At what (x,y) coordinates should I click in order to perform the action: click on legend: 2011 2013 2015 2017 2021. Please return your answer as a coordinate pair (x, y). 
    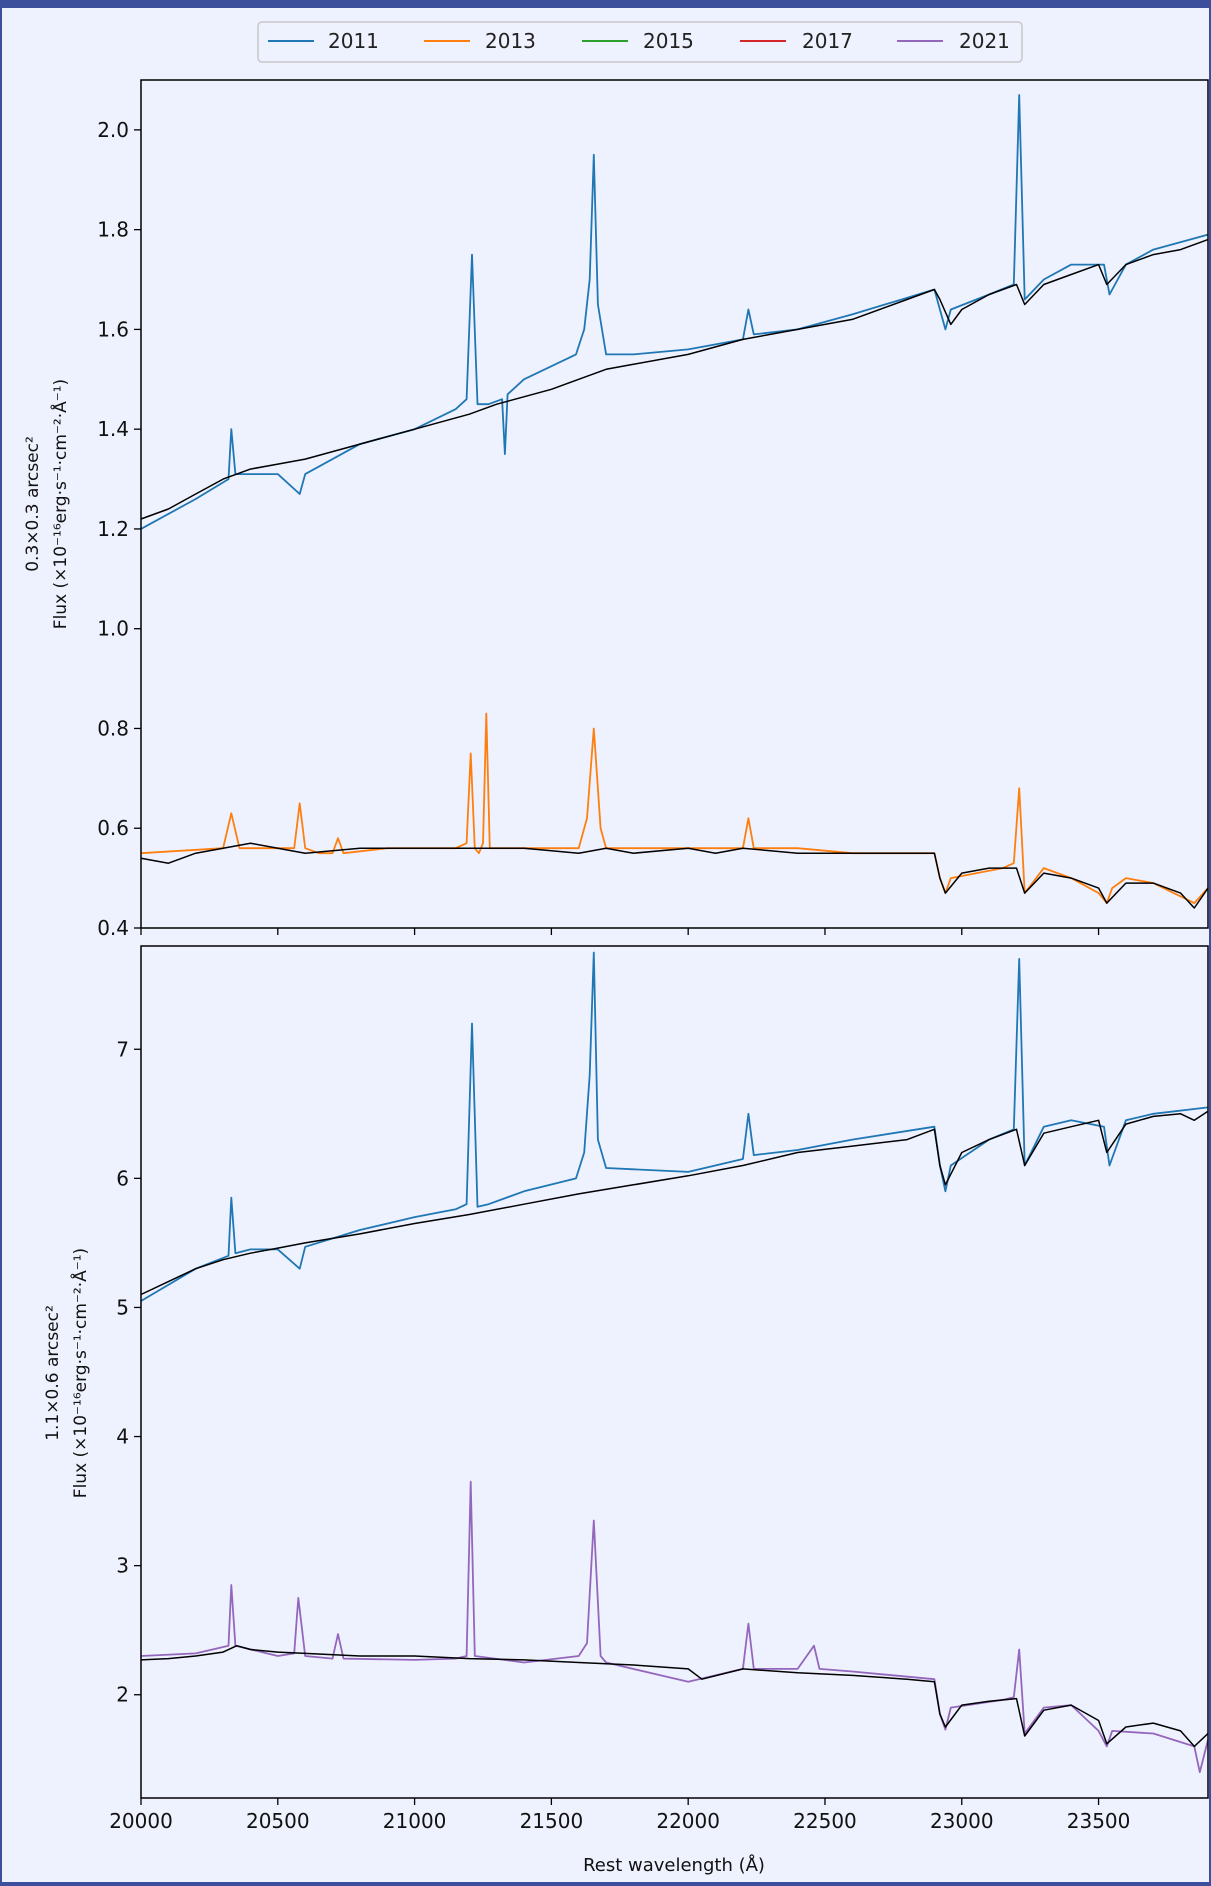
    Looking at the image, I should click on (640, 42).